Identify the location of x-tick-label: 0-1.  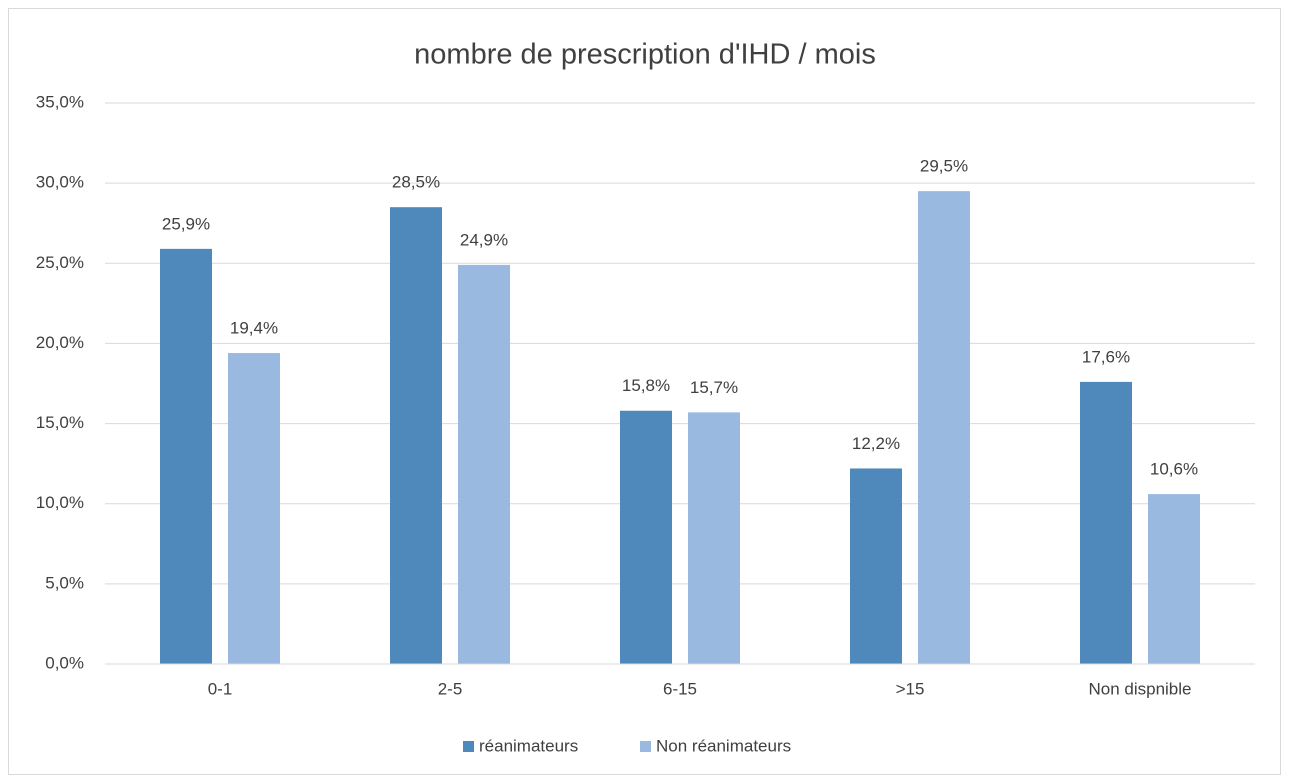
(220, 688).